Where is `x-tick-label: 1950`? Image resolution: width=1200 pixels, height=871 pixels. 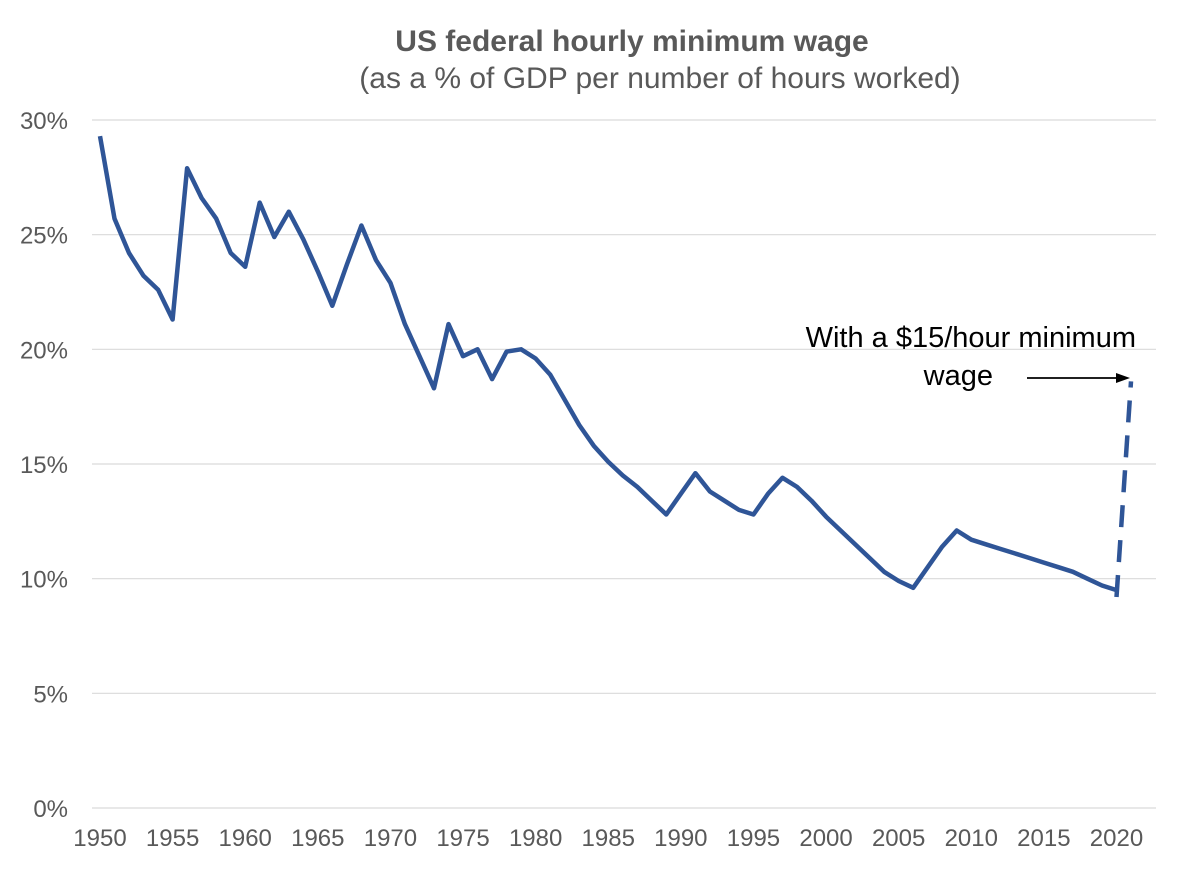 x-tick-label: 1950 is located at coordinates (99, 838).